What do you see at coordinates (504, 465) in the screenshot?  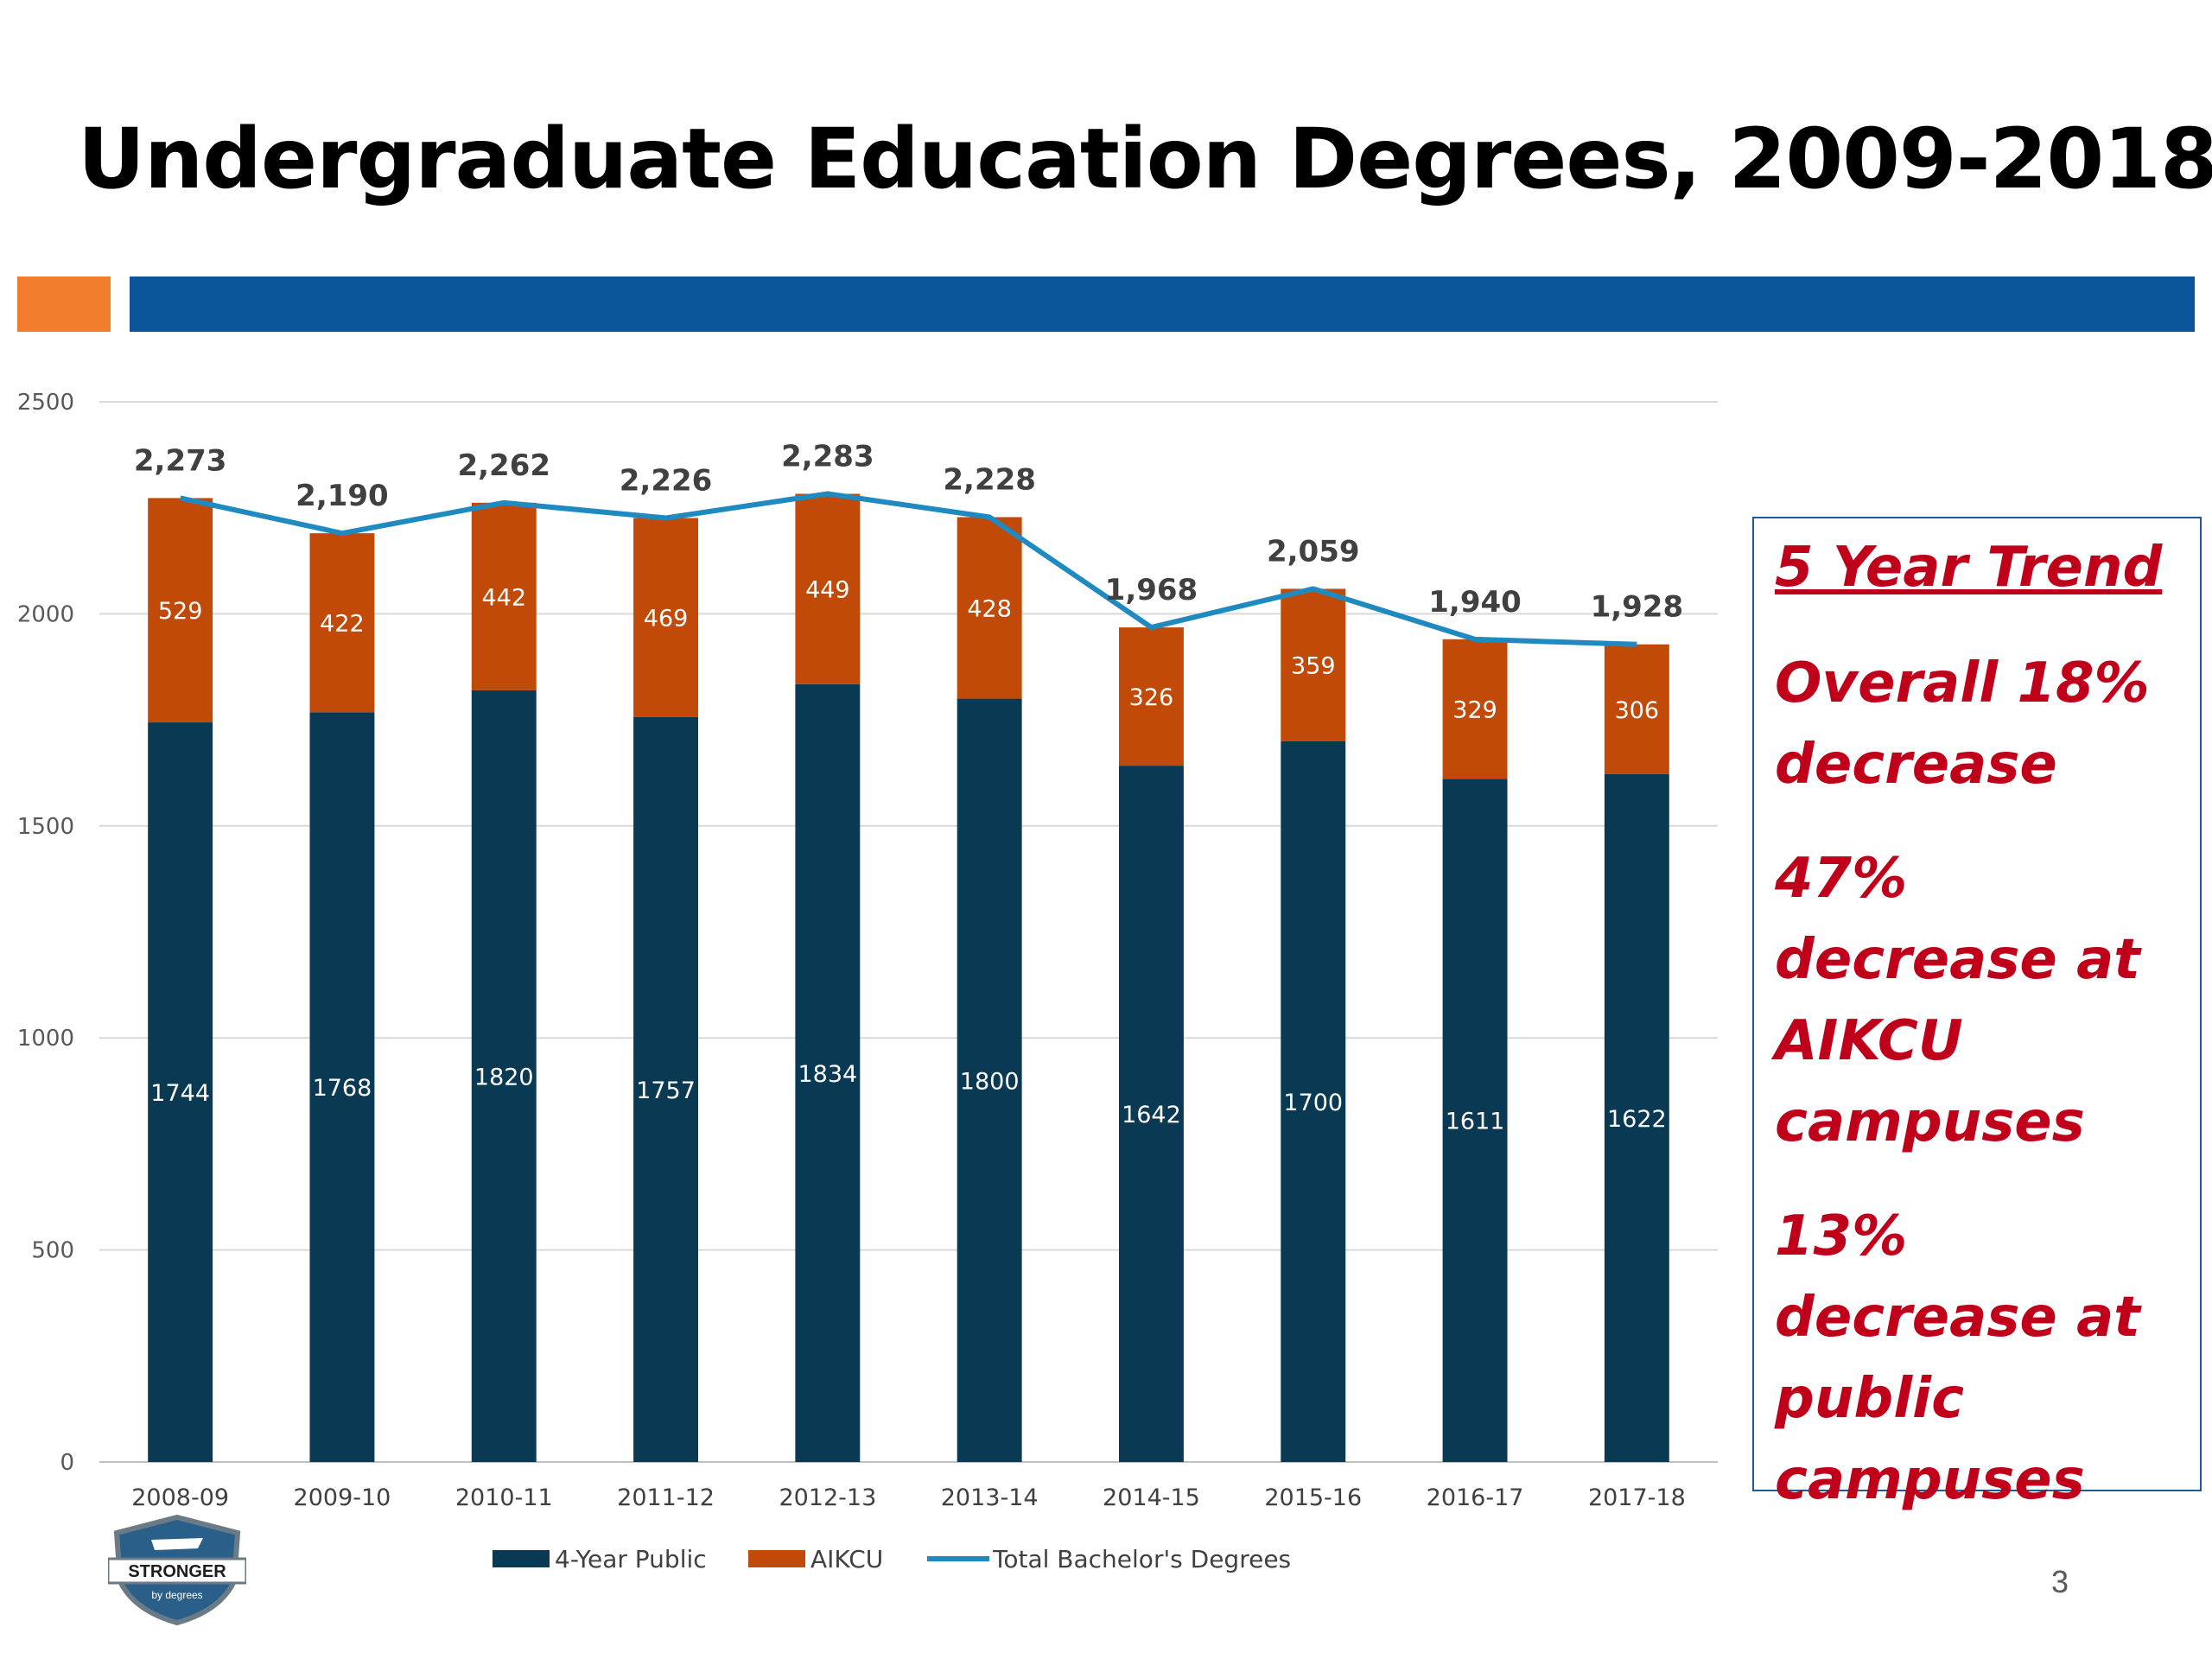 I see `data-label-total: 2,262` at bounding box center [504, 465].